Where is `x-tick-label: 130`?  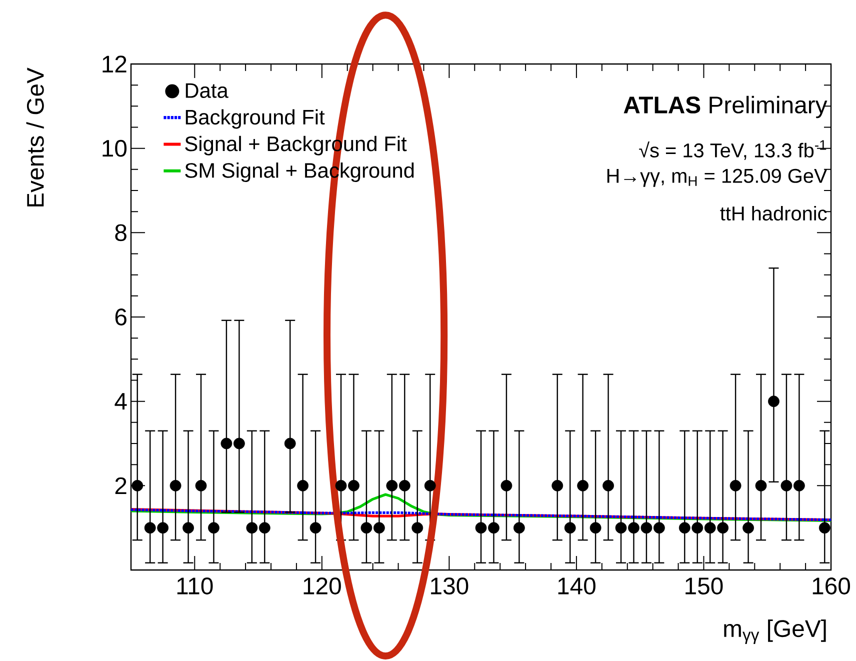 x-tick-label: 130 is located at coordinates (449, 586).